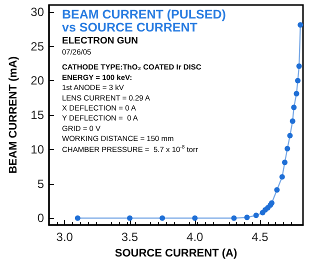  I want to click on x-axis-title: SOURCE CURRENT (A), so click(176, 253).